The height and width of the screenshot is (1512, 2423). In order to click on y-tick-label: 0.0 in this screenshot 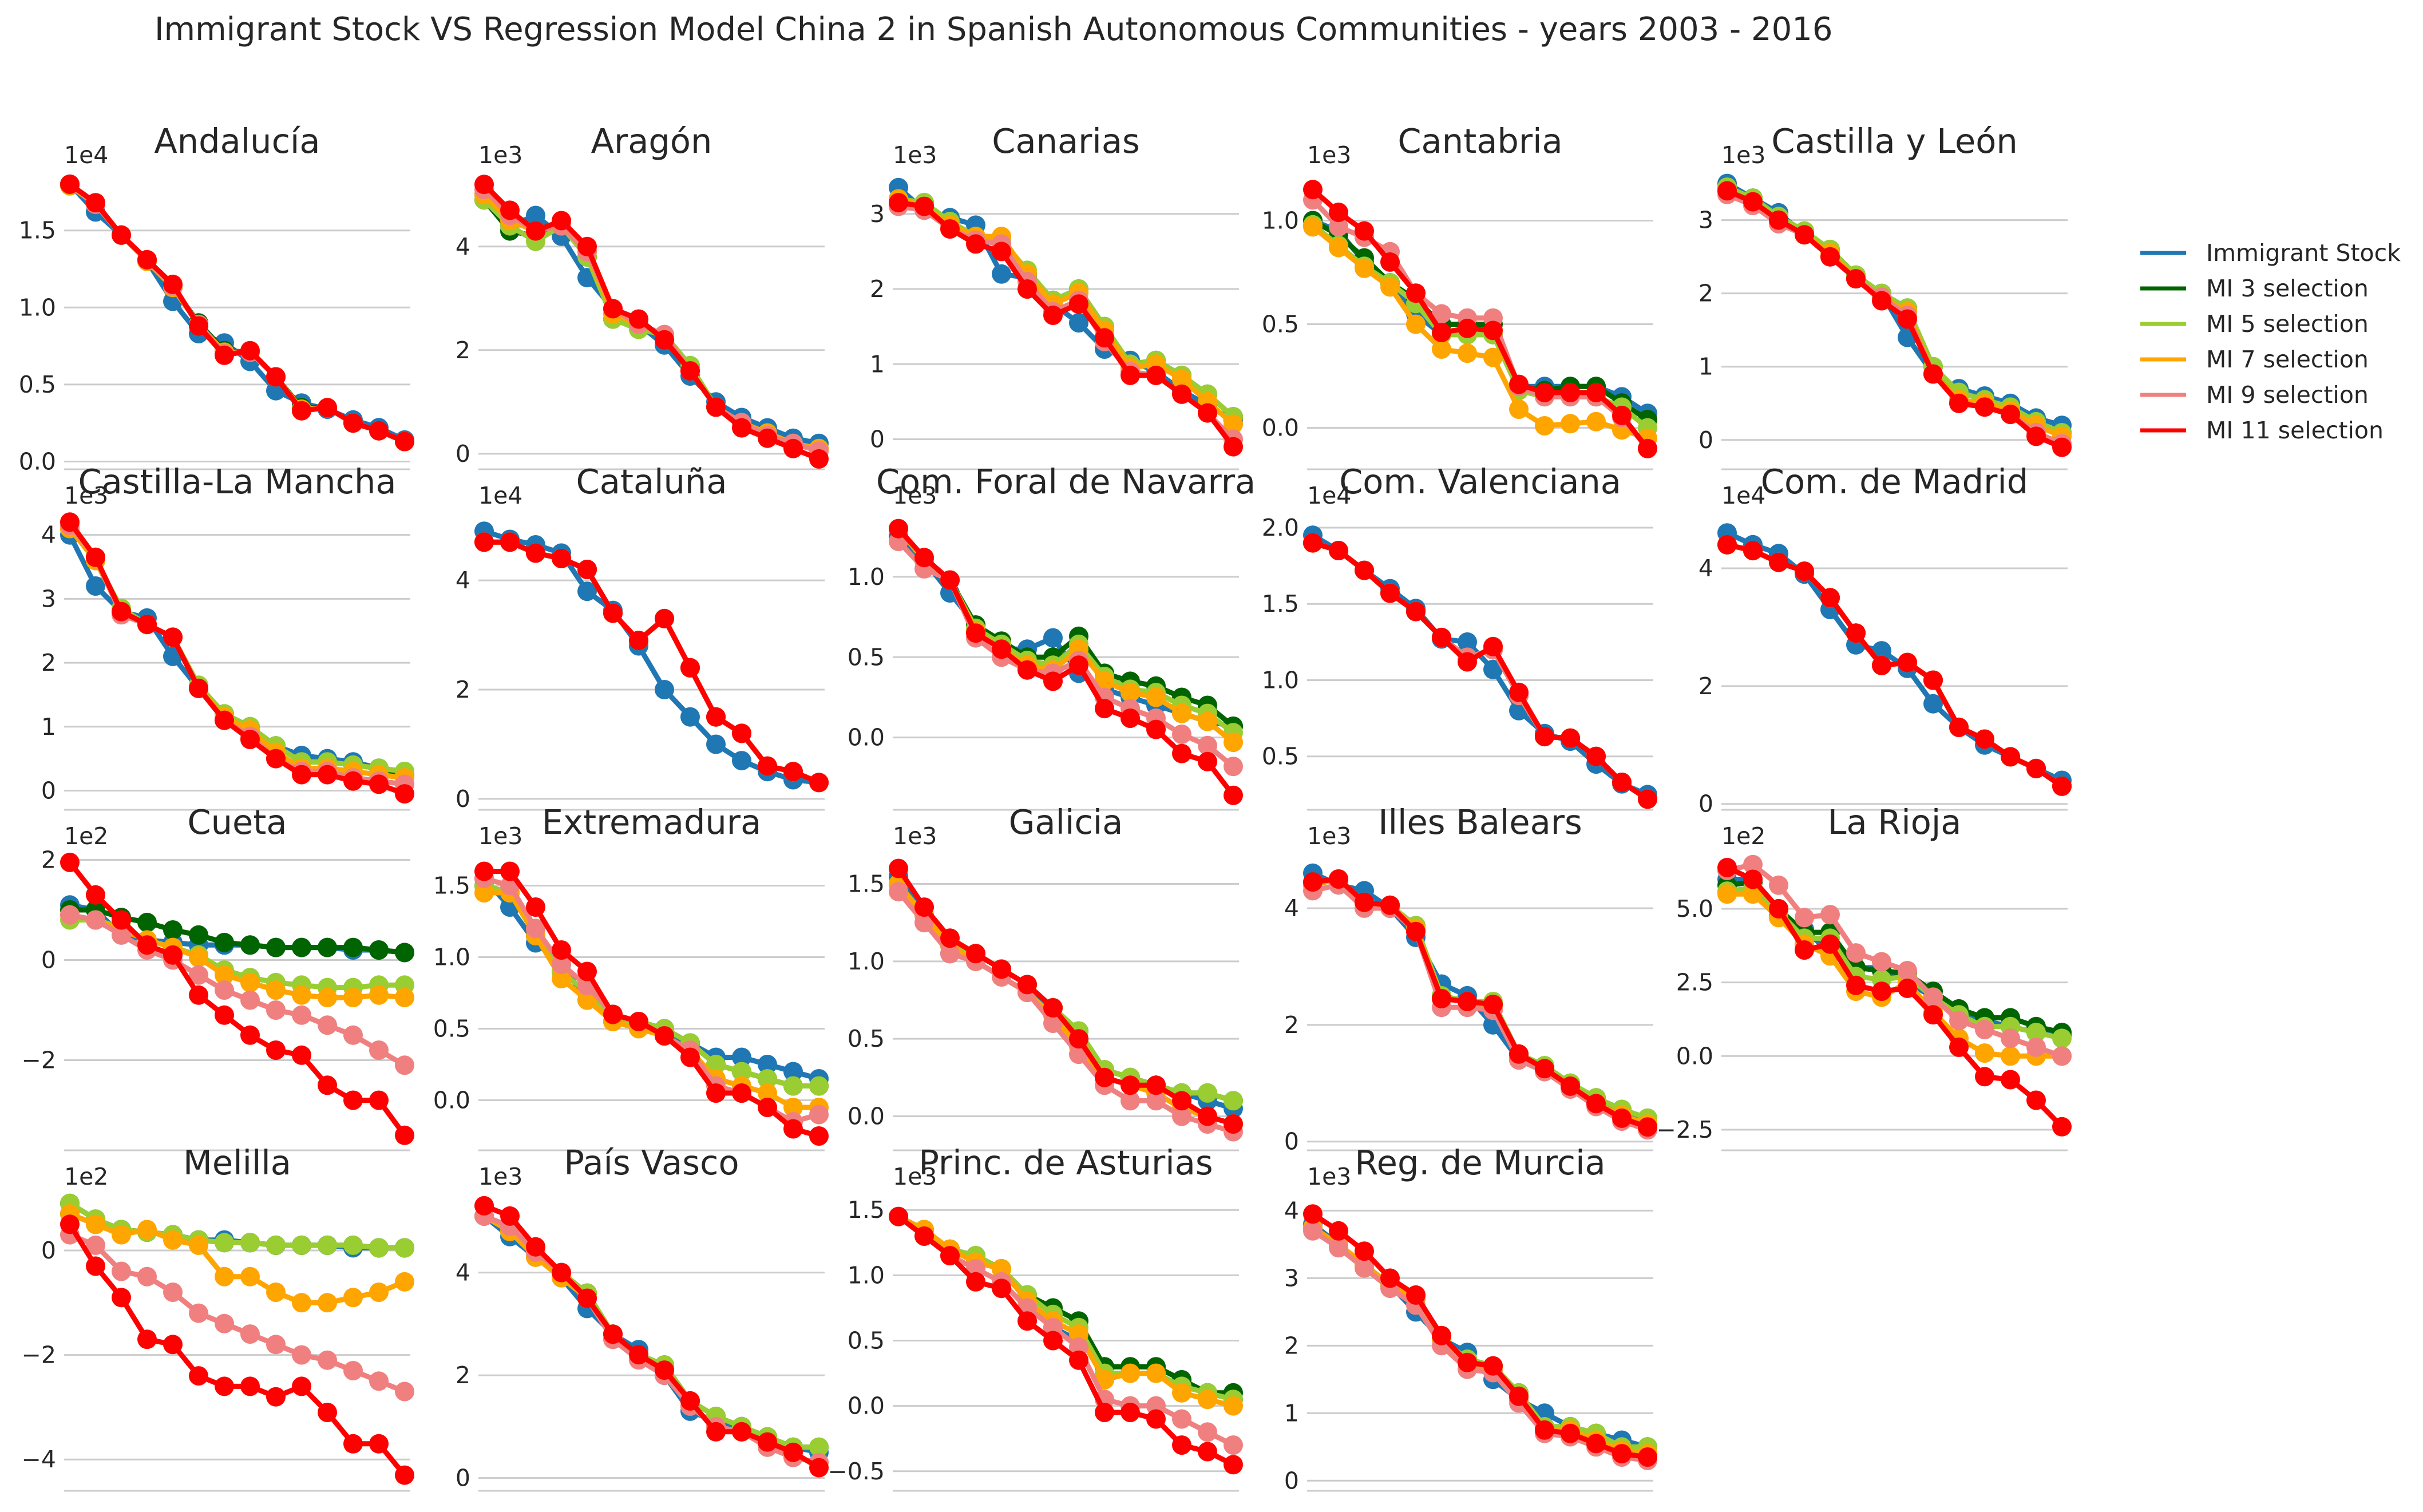, I will do `click(1280, 428)`.